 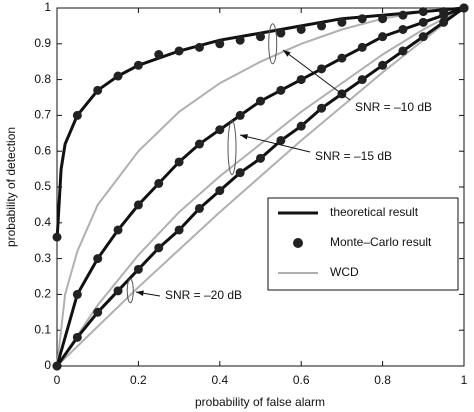 I want to click on y-tick-label: 0, so click(x=47, y=365).